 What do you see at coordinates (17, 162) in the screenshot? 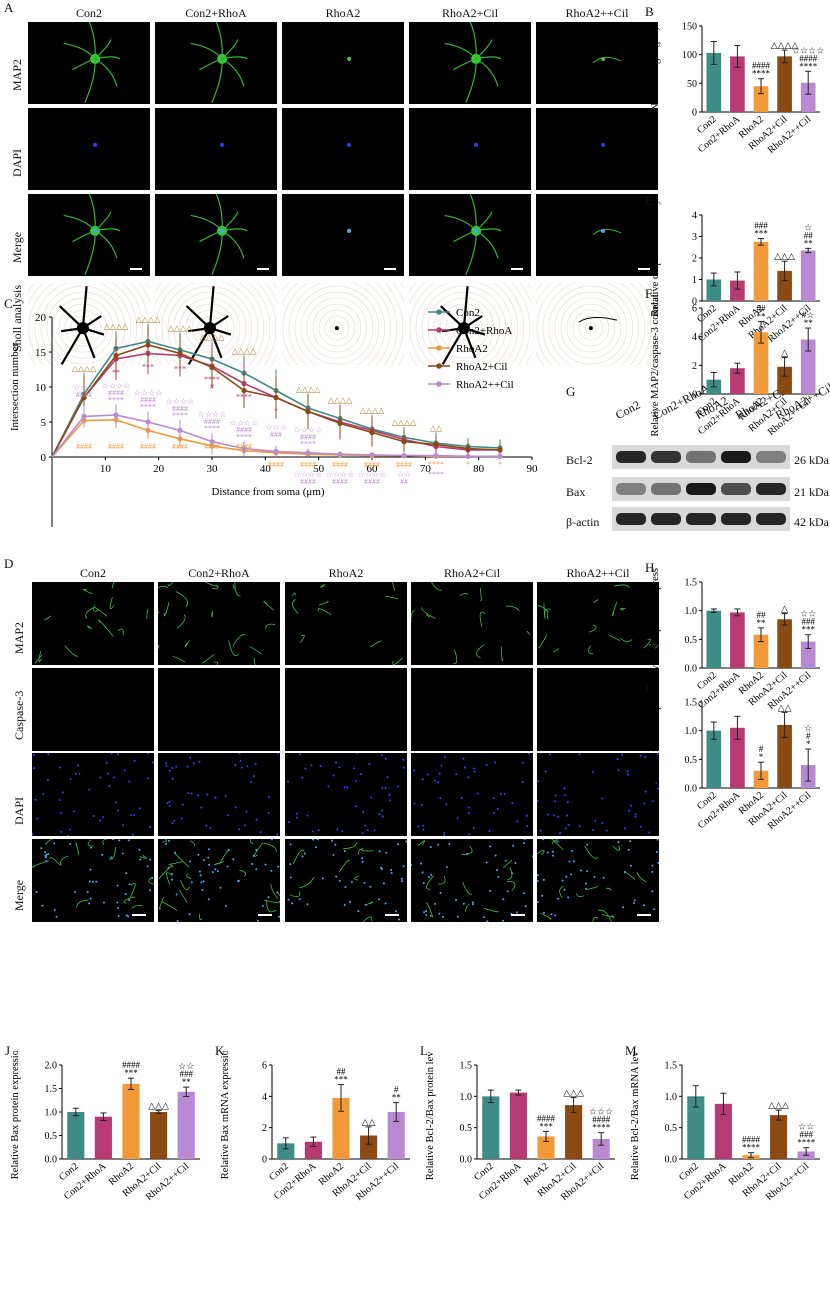
I see `panel-a-row-label: DAPI` at bounding box center [17, 162].